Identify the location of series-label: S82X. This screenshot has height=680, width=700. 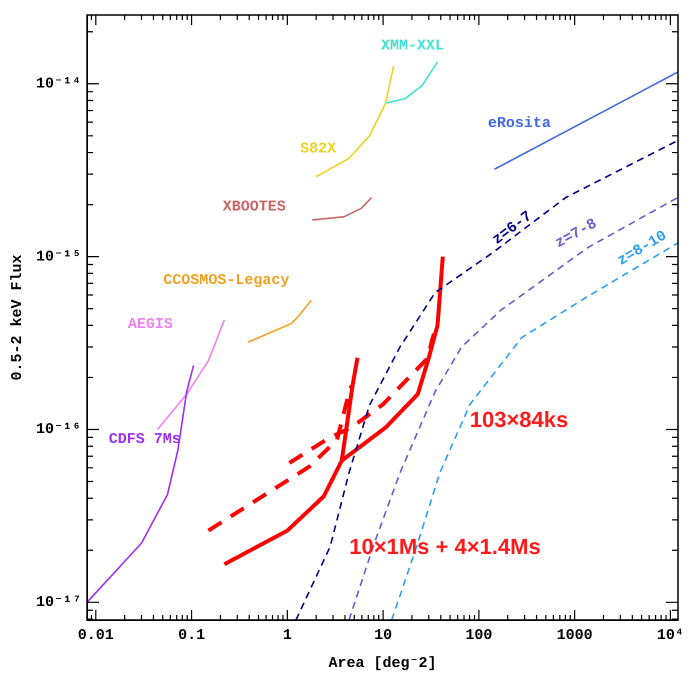
(318, 149).